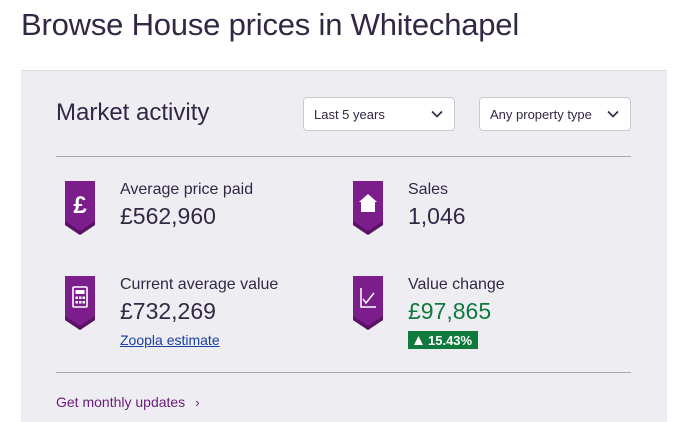  I want to click on stat-value: £732,269, so click(168, 311).